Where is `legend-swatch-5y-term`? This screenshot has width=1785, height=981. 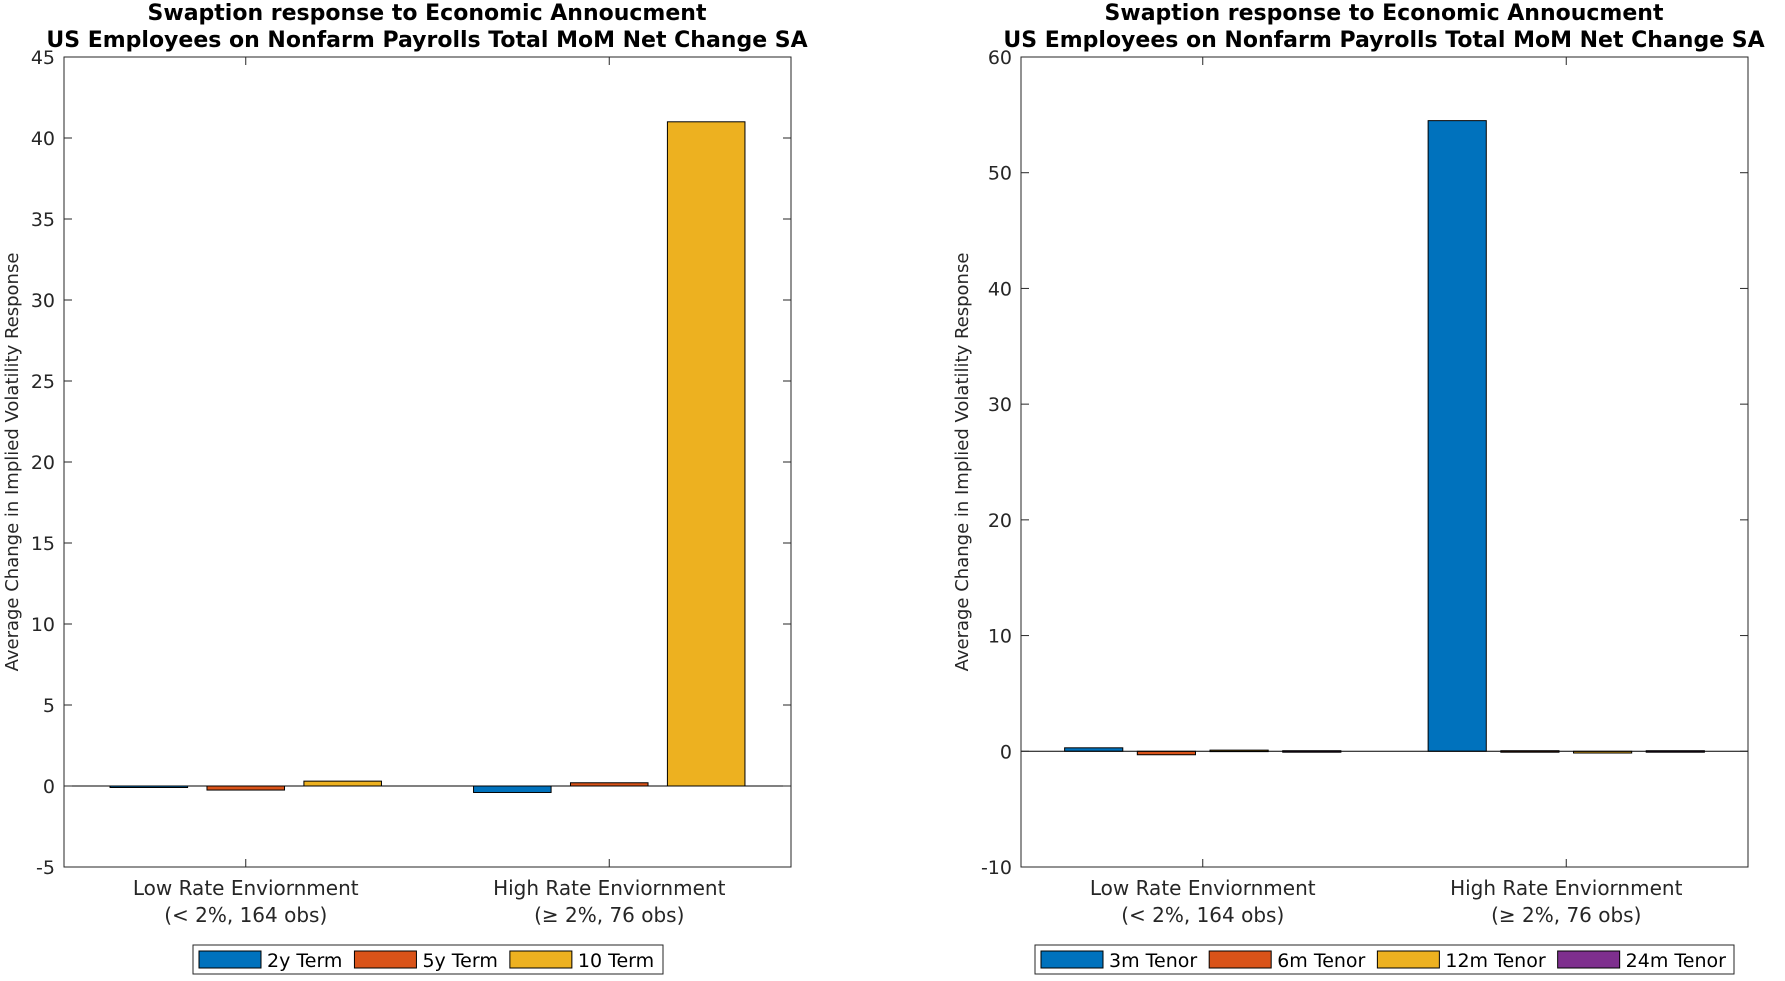
legend-swatch-5y-term is located at coordinates (385, 959).